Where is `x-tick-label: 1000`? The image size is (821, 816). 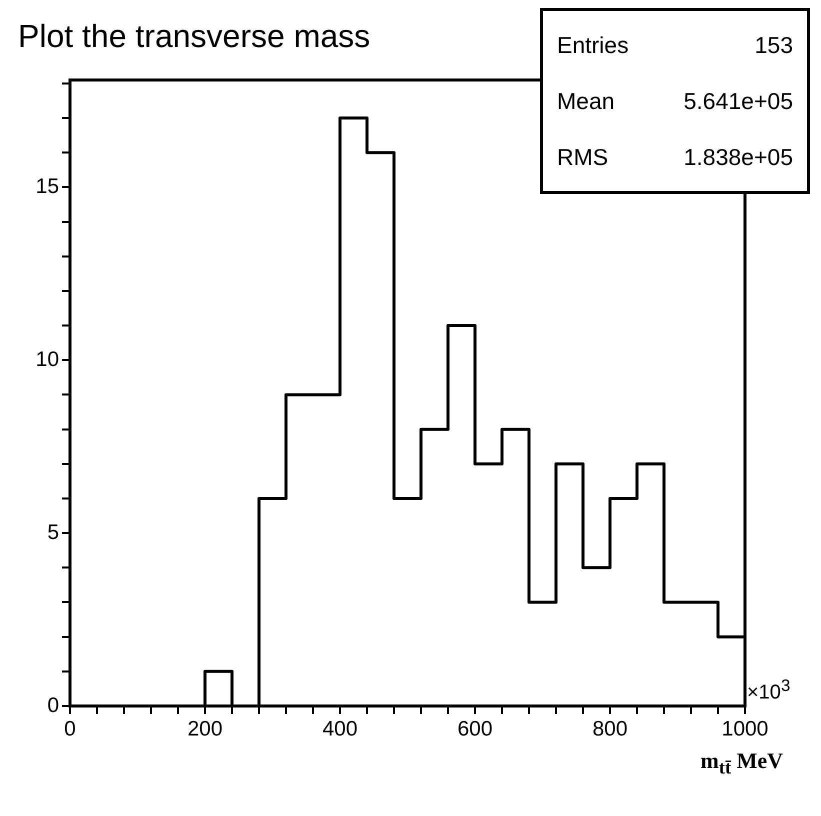 x-tick-label: 1000 is located at coordinates (745, 728).